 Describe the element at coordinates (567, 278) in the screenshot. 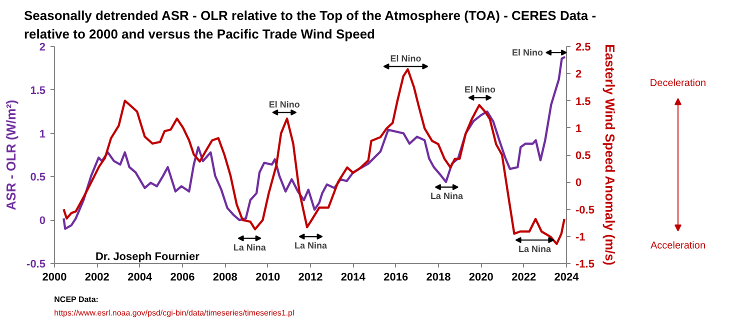

I see `x-tick-label: 2024` at that location.